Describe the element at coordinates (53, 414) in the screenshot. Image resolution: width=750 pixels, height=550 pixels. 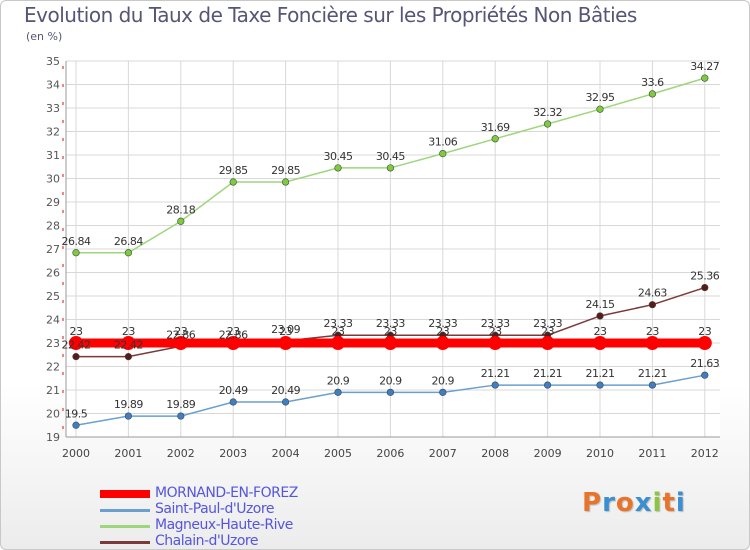
I see `y-tick-label: 20` at that location.